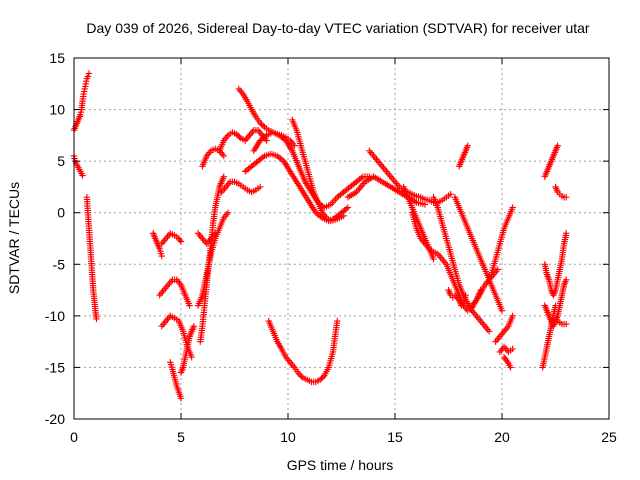  Describe the element at coordinates (55, 316) in the screenshot. I see `y-tick-label: -10` at that location.